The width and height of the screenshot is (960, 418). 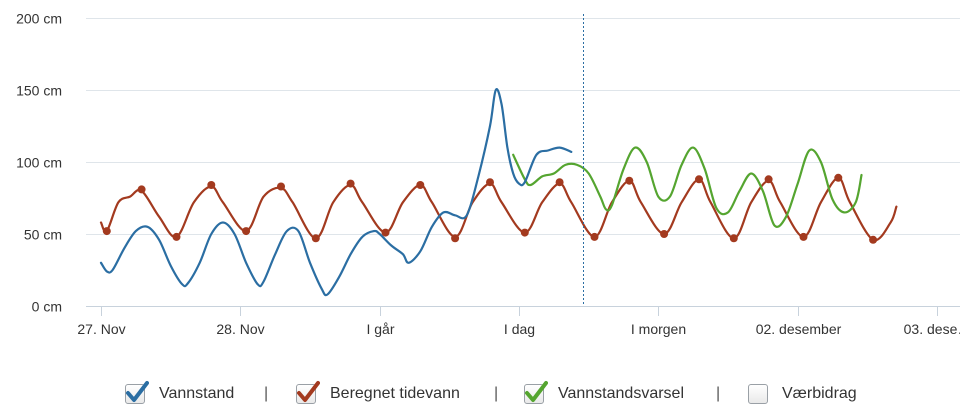 What do you see at coordinates (380, 329) in the screenshot?
I see `x-tick-label: I går` at bounding box center [380, 329].